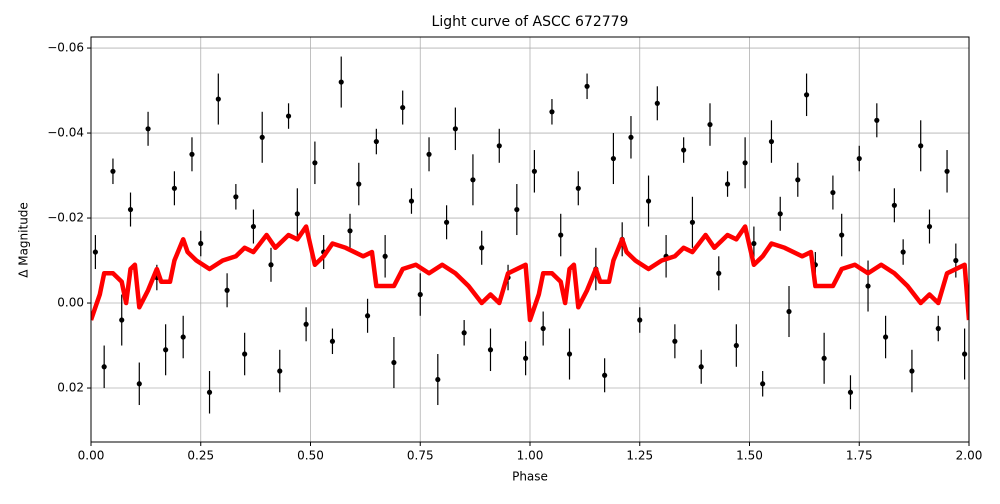  I want to click on y-tick-label: 0.00, so click(70, 303).